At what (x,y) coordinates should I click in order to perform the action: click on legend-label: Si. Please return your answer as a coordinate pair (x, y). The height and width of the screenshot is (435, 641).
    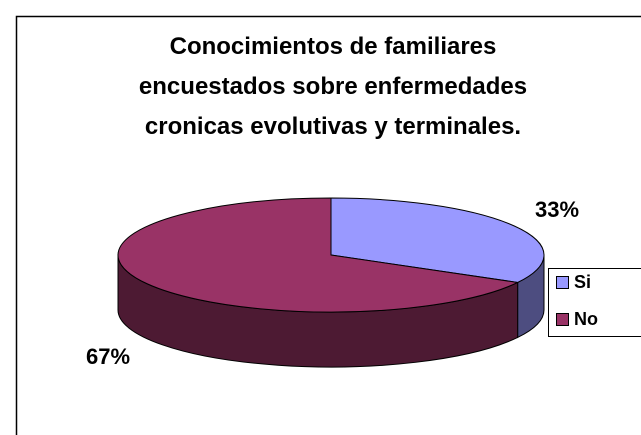
    Looking at the image, I should click on (582, 282).